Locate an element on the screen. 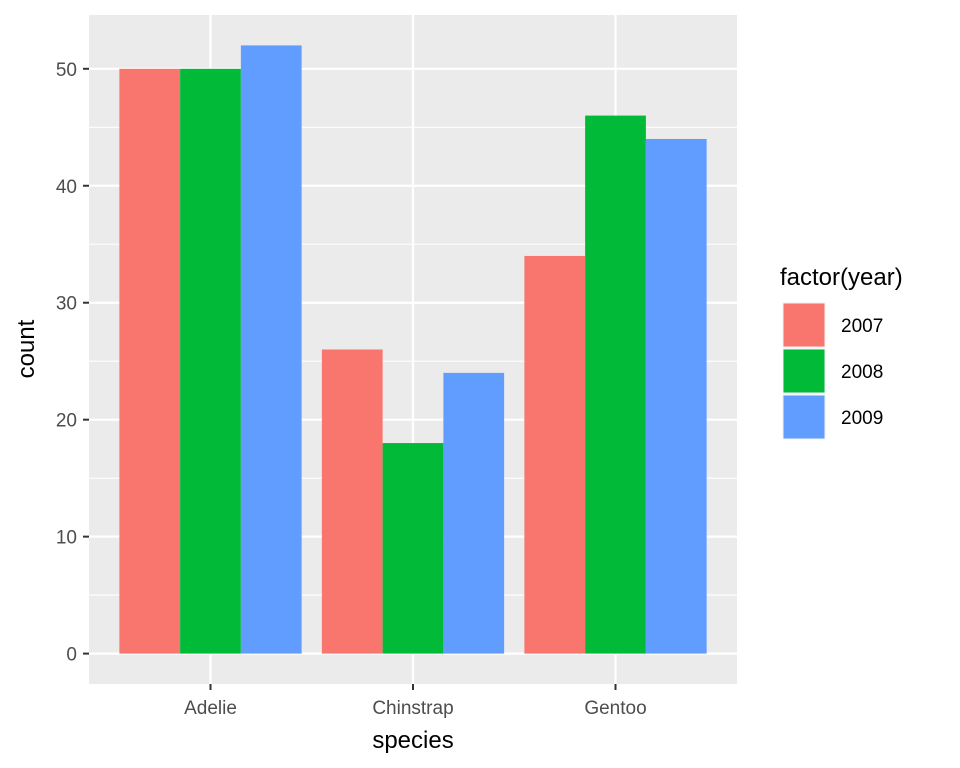 This screenshot has width=960, height=768. x-tick-label: Adelie is located at coordinates (210, 708).